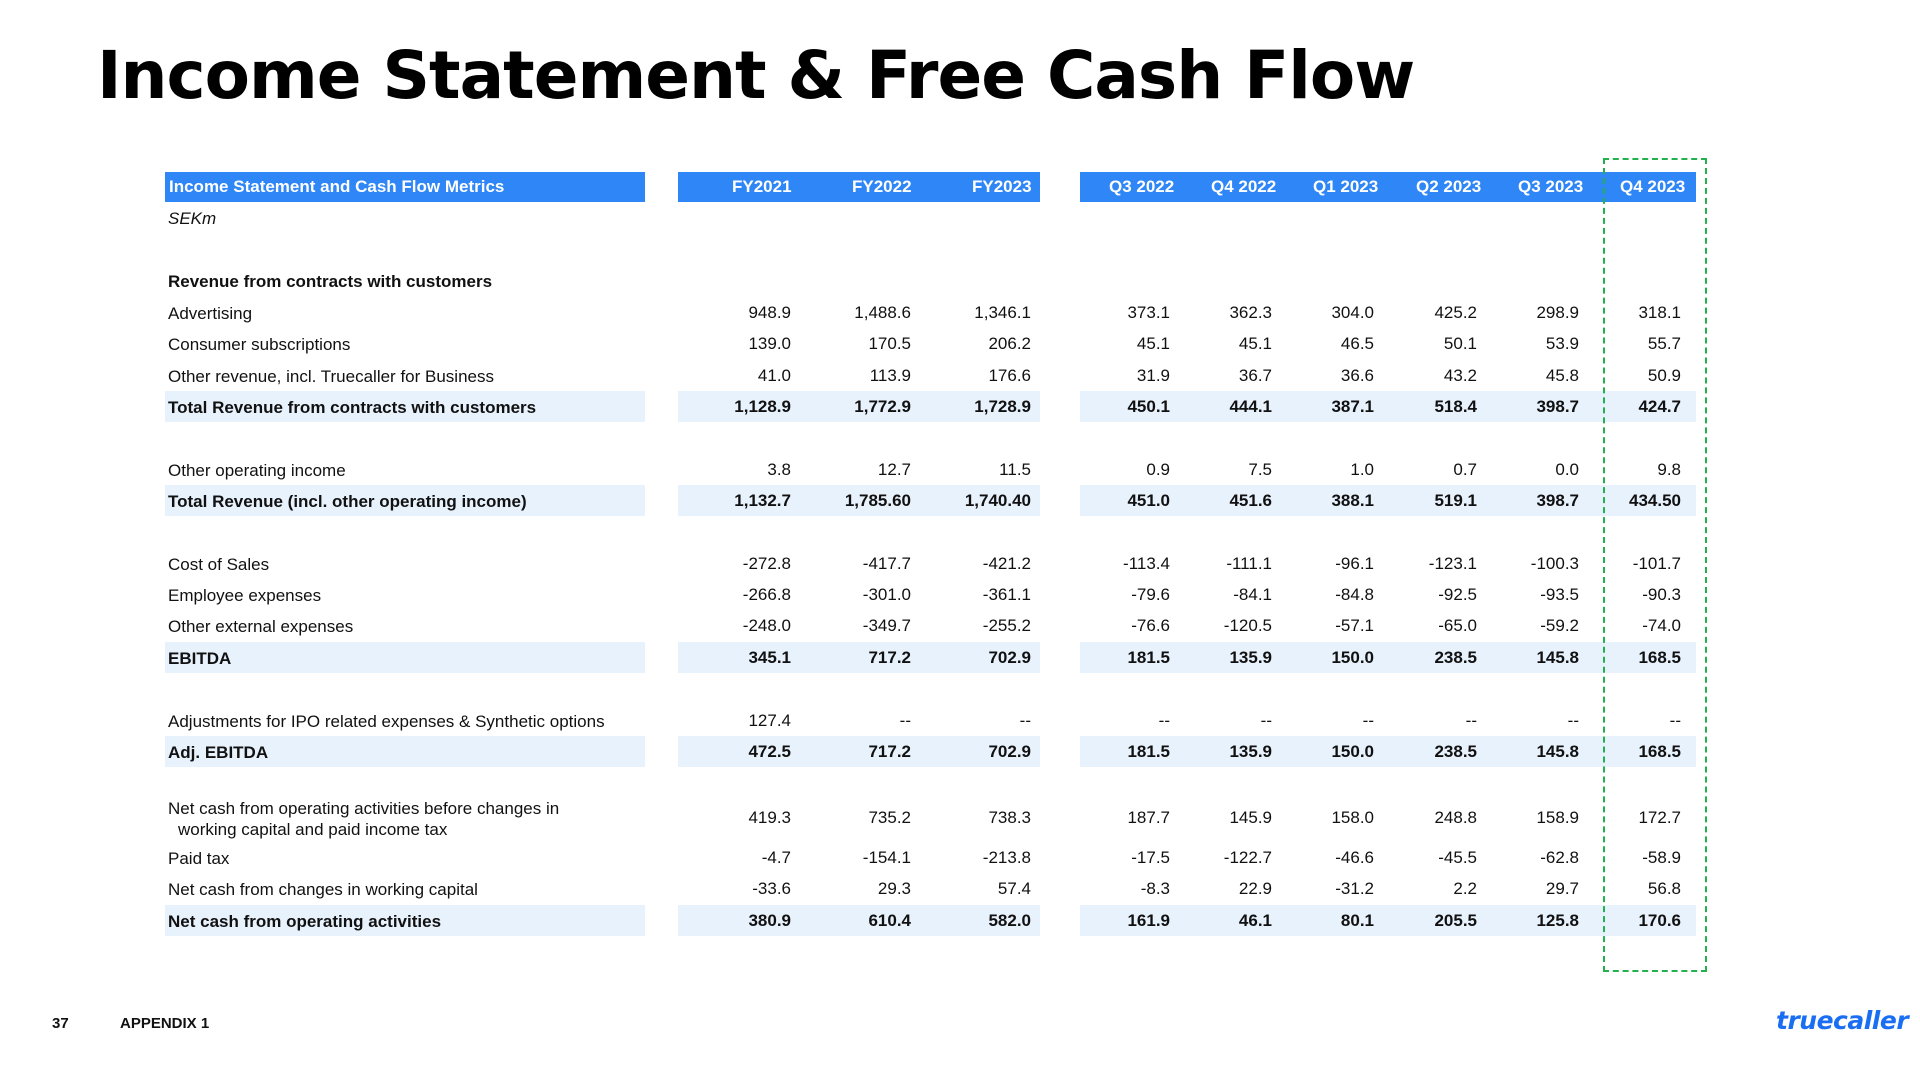  I want to click on table-cell: 55.7, so click(1664, 343).